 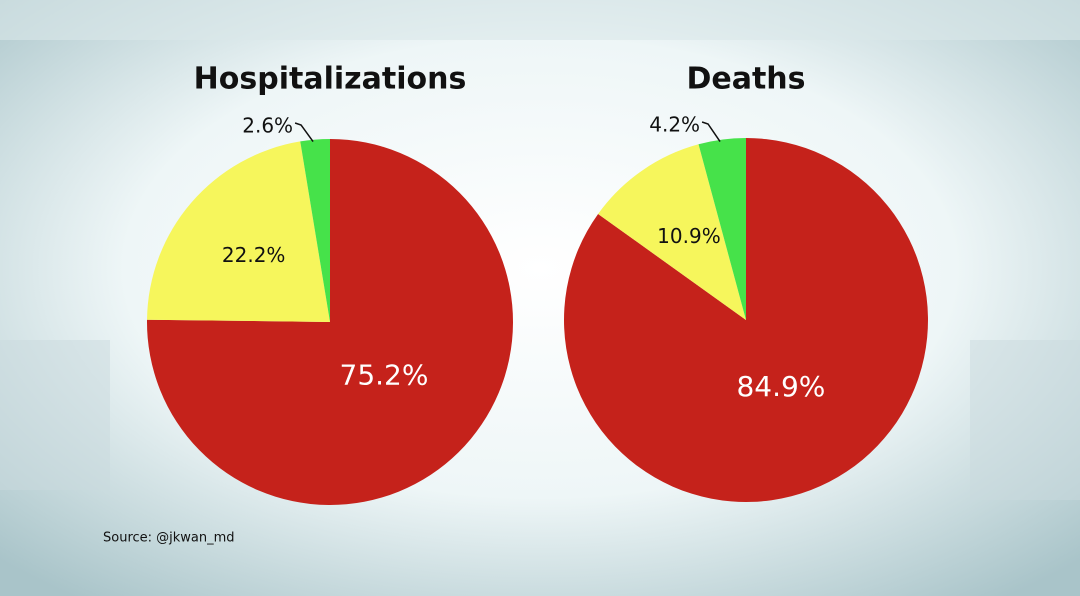 What do you see at coordinates (254, 255) in the screenshot?
I see `value-label: 22.2%` at bounding box center [254, 255].